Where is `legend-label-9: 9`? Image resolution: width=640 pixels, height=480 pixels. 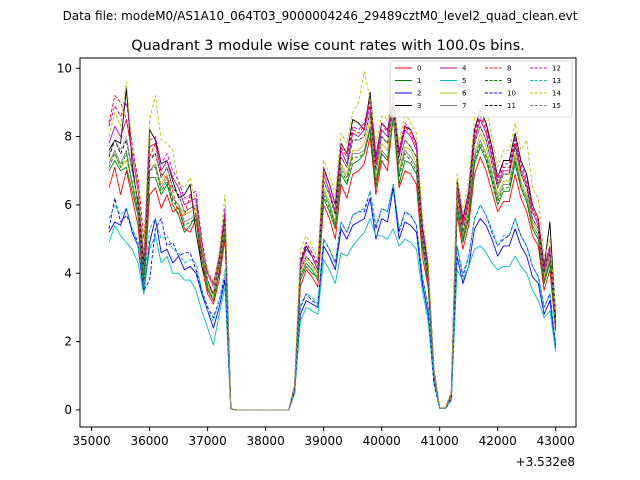
legend-label-9: 9 is located at coordinates (509, 81).